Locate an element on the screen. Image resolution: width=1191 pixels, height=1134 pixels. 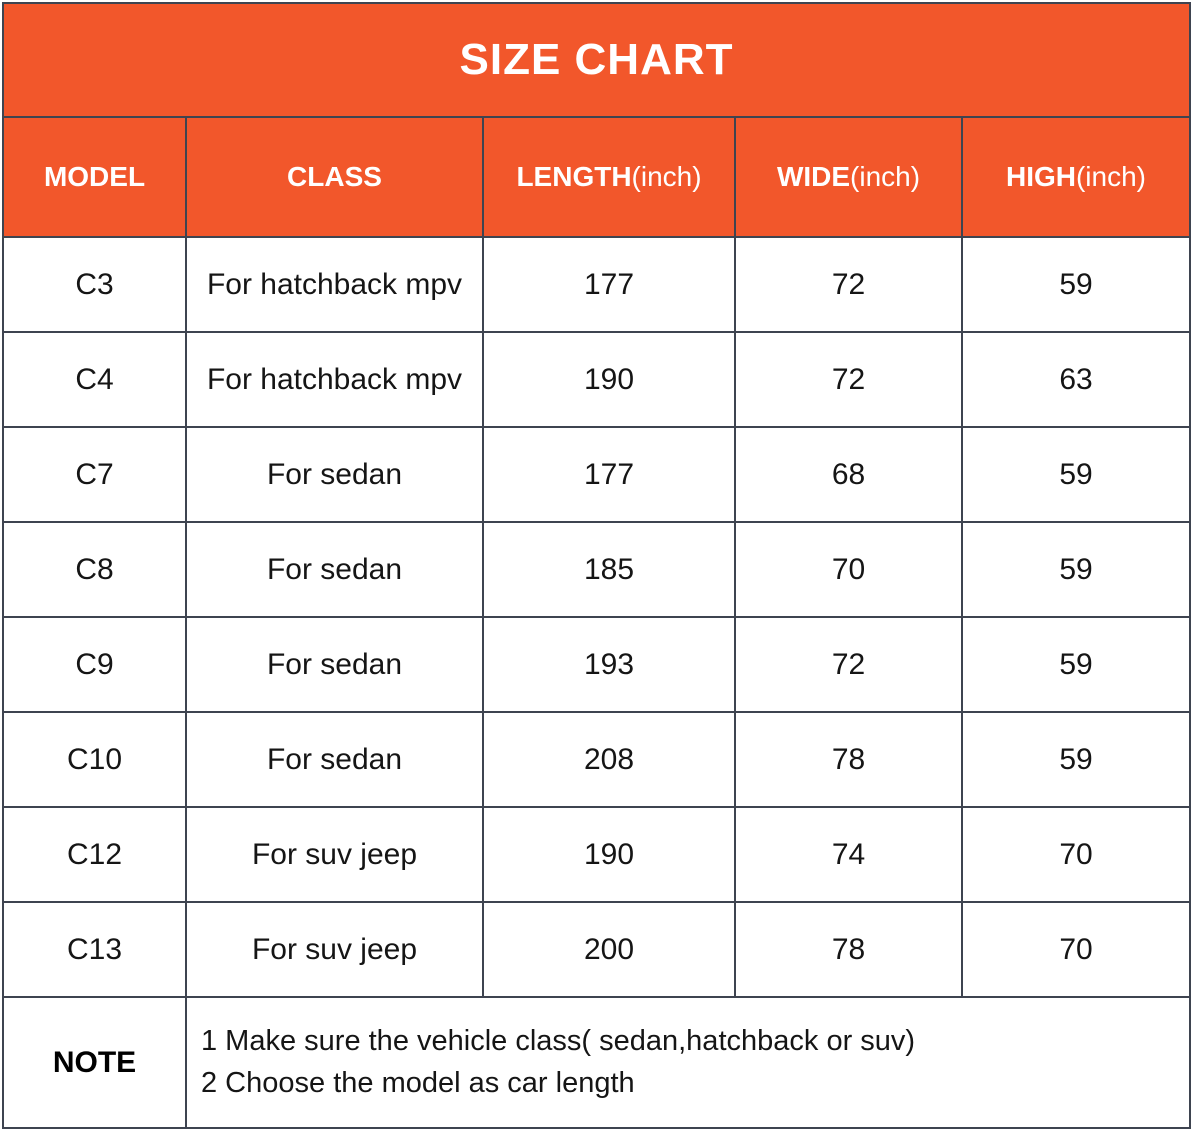
cell-length: 185 is located at coordinates (610, 570).